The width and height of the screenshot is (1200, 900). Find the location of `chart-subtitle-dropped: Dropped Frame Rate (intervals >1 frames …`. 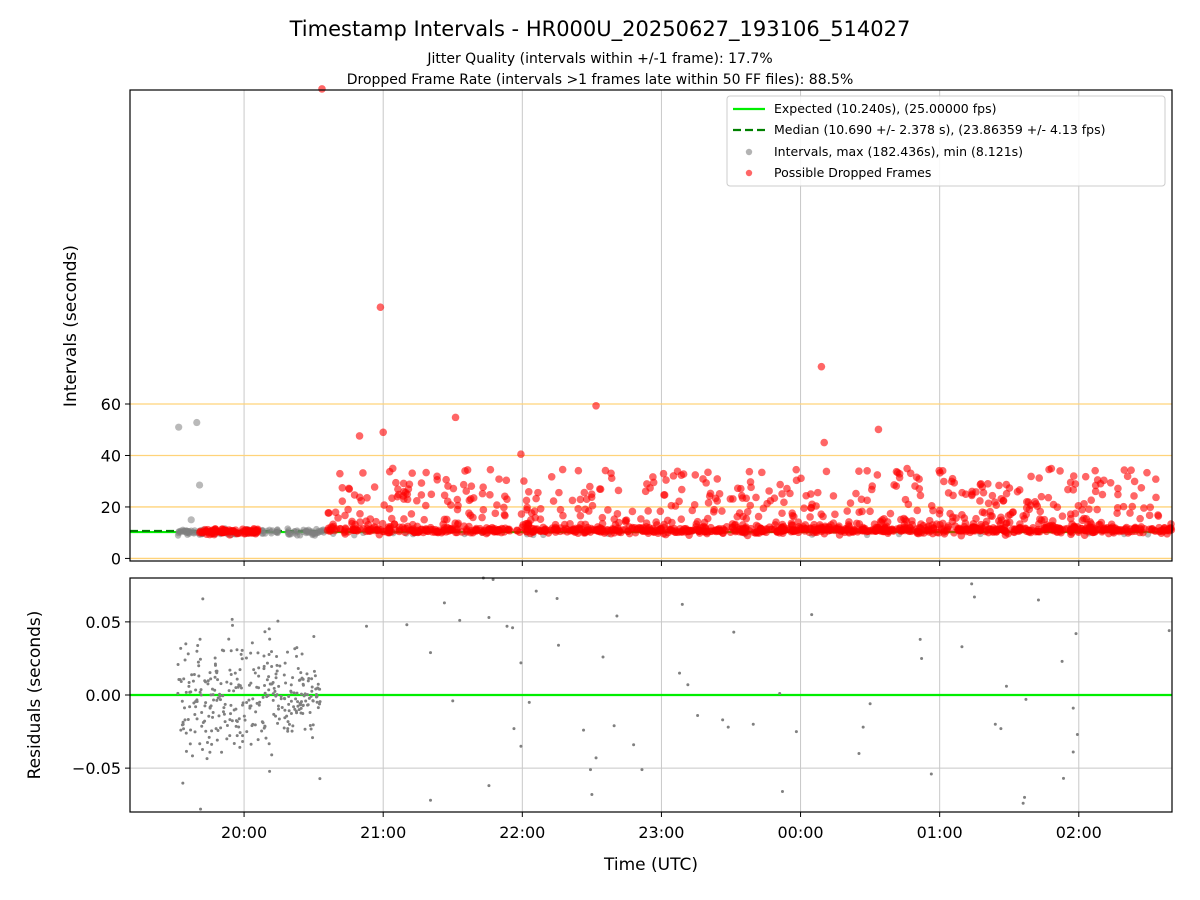

chart-subtitle-dropped: Dropped Frame Rate (intervals >1 frames … is located at coordinates (600, 80).